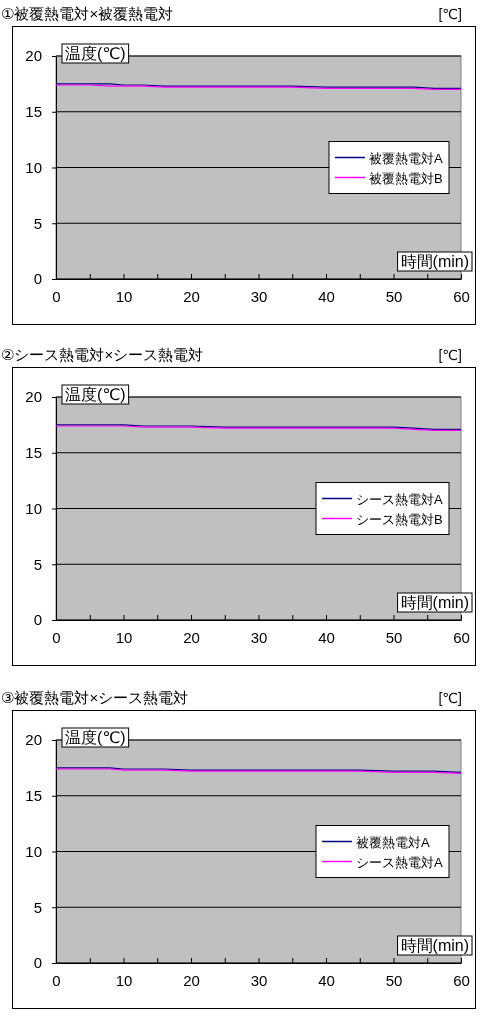 The image size is (480, 1014). What do you see at coordinates (87, 13) in the screenshot?
I see `chart-title: ①被覆熱電対×被覆熱電対` at bounding box center [87, 13].